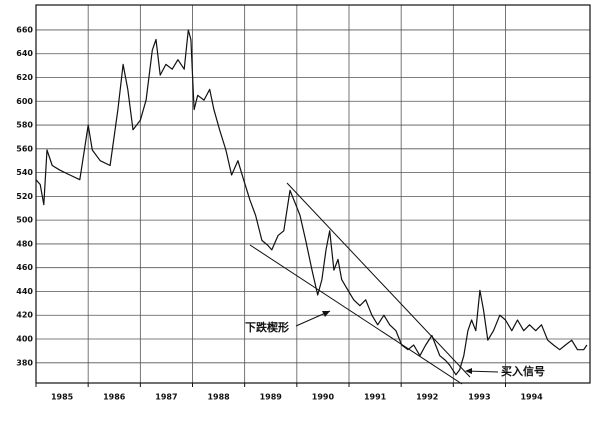 The width and height of the screenshot is (602, 421). Describe the element at coordinates (24, 53) in the screenshot. I see `y-tick-label: 640` at that location.